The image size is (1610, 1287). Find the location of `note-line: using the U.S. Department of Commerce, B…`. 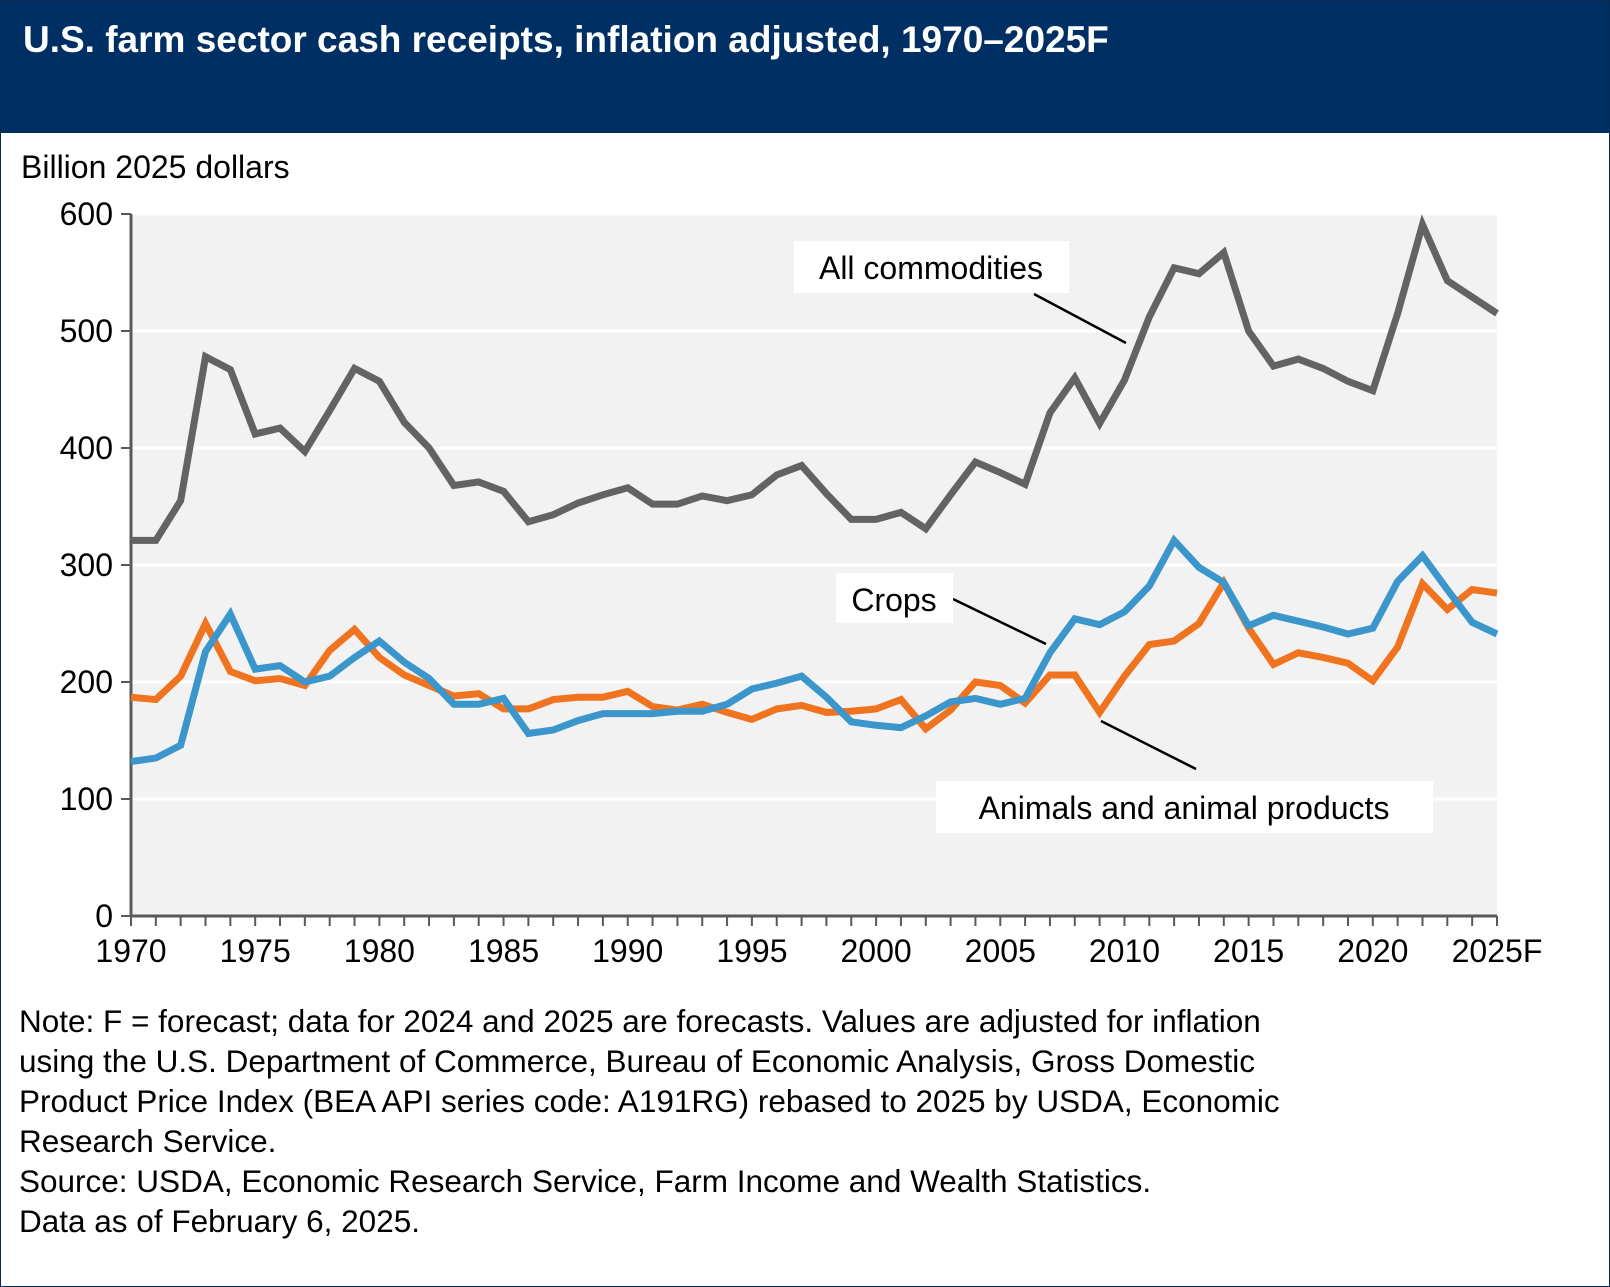

note-line: using the U.S. Department of Commerce, B… is located at coordinates (637, 1061).